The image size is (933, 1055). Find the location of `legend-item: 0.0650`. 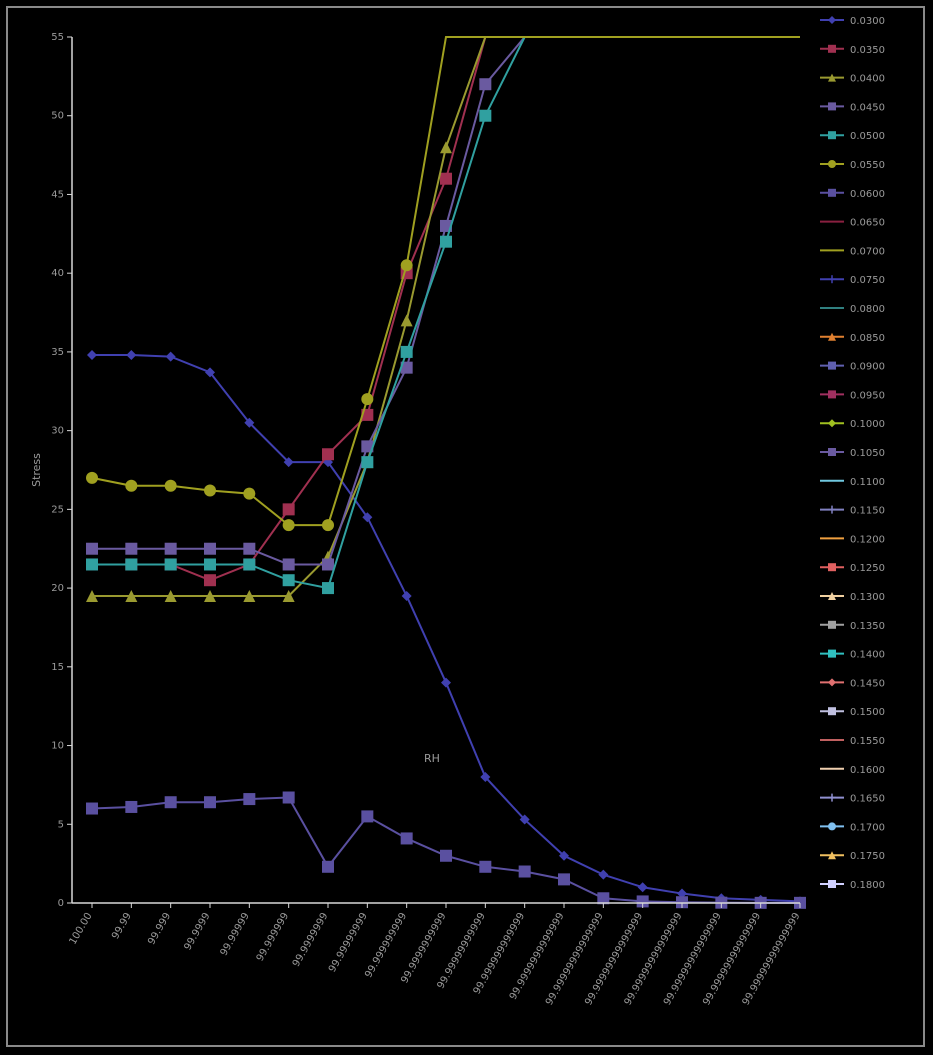

legend-item: 0.0650 is located at coordinates (852, 223).